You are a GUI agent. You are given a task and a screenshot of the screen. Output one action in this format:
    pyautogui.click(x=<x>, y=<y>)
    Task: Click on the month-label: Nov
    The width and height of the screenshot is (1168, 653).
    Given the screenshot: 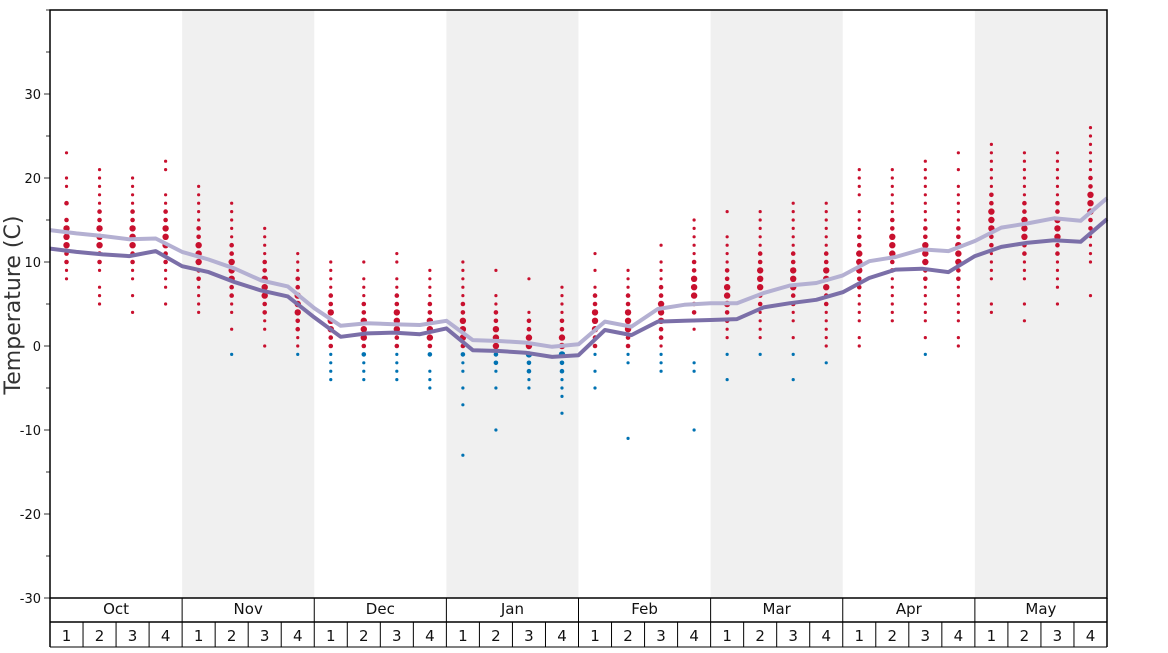 What is the action you would take?
    pyautogui.click(x=248, y=609)
    